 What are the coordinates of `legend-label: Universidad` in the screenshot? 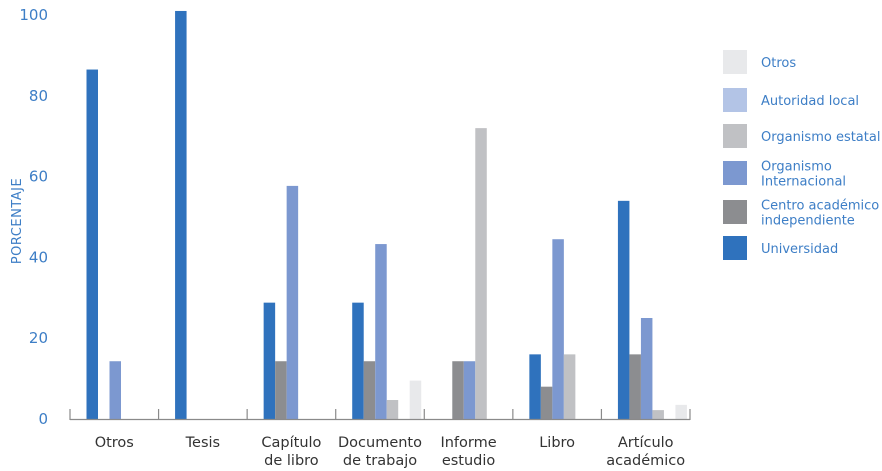 It's located at (799, 249).